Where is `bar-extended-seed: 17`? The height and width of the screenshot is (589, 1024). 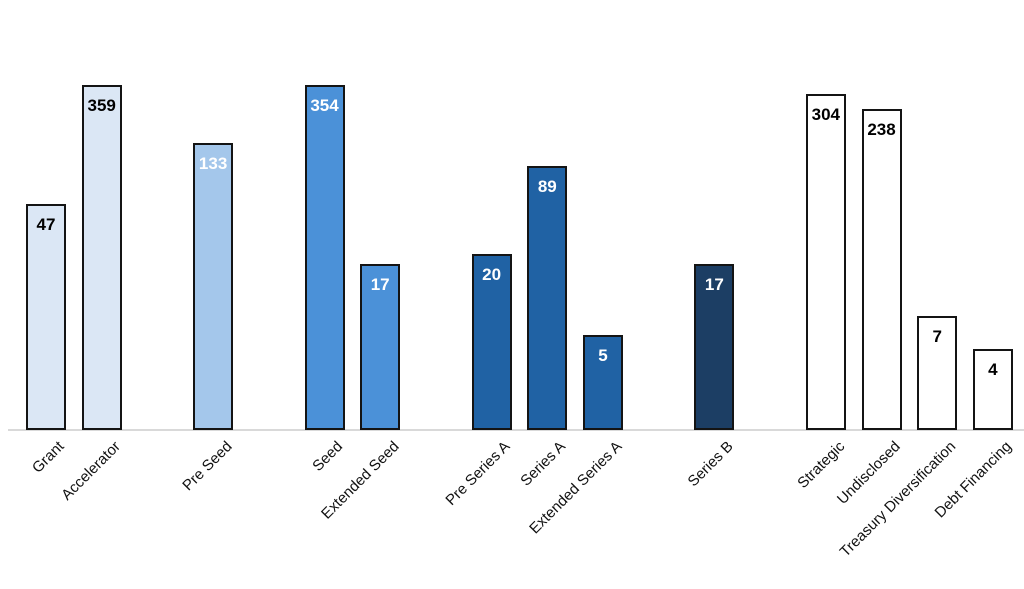 bar-extended-seed: 17 is located at coordinates (380, 347).